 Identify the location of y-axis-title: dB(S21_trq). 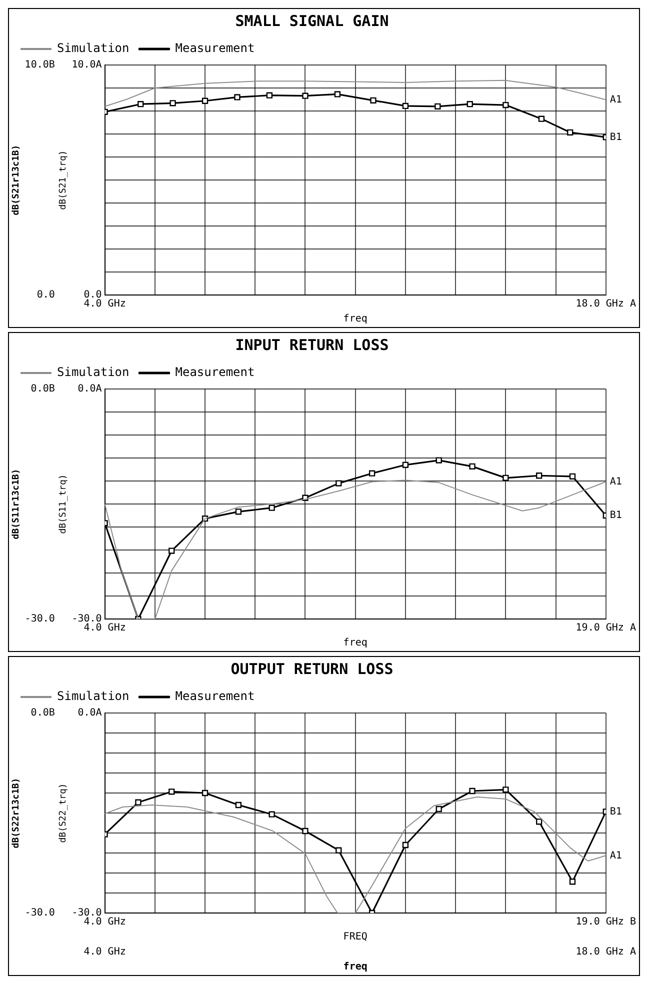
(63, 180).